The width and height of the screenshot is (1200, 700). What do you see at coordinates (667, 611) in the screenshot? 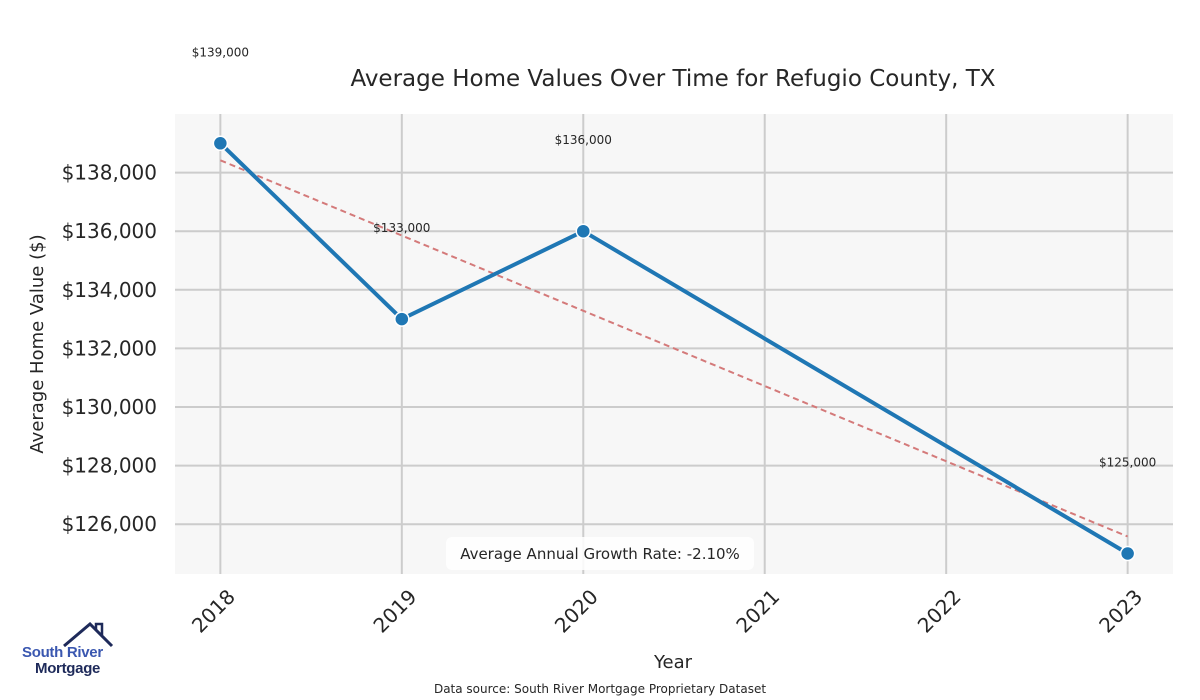
I see `x-tick-labels: 2018 2019 2020 2021 2022 2023` at bounding box center [667, 611].